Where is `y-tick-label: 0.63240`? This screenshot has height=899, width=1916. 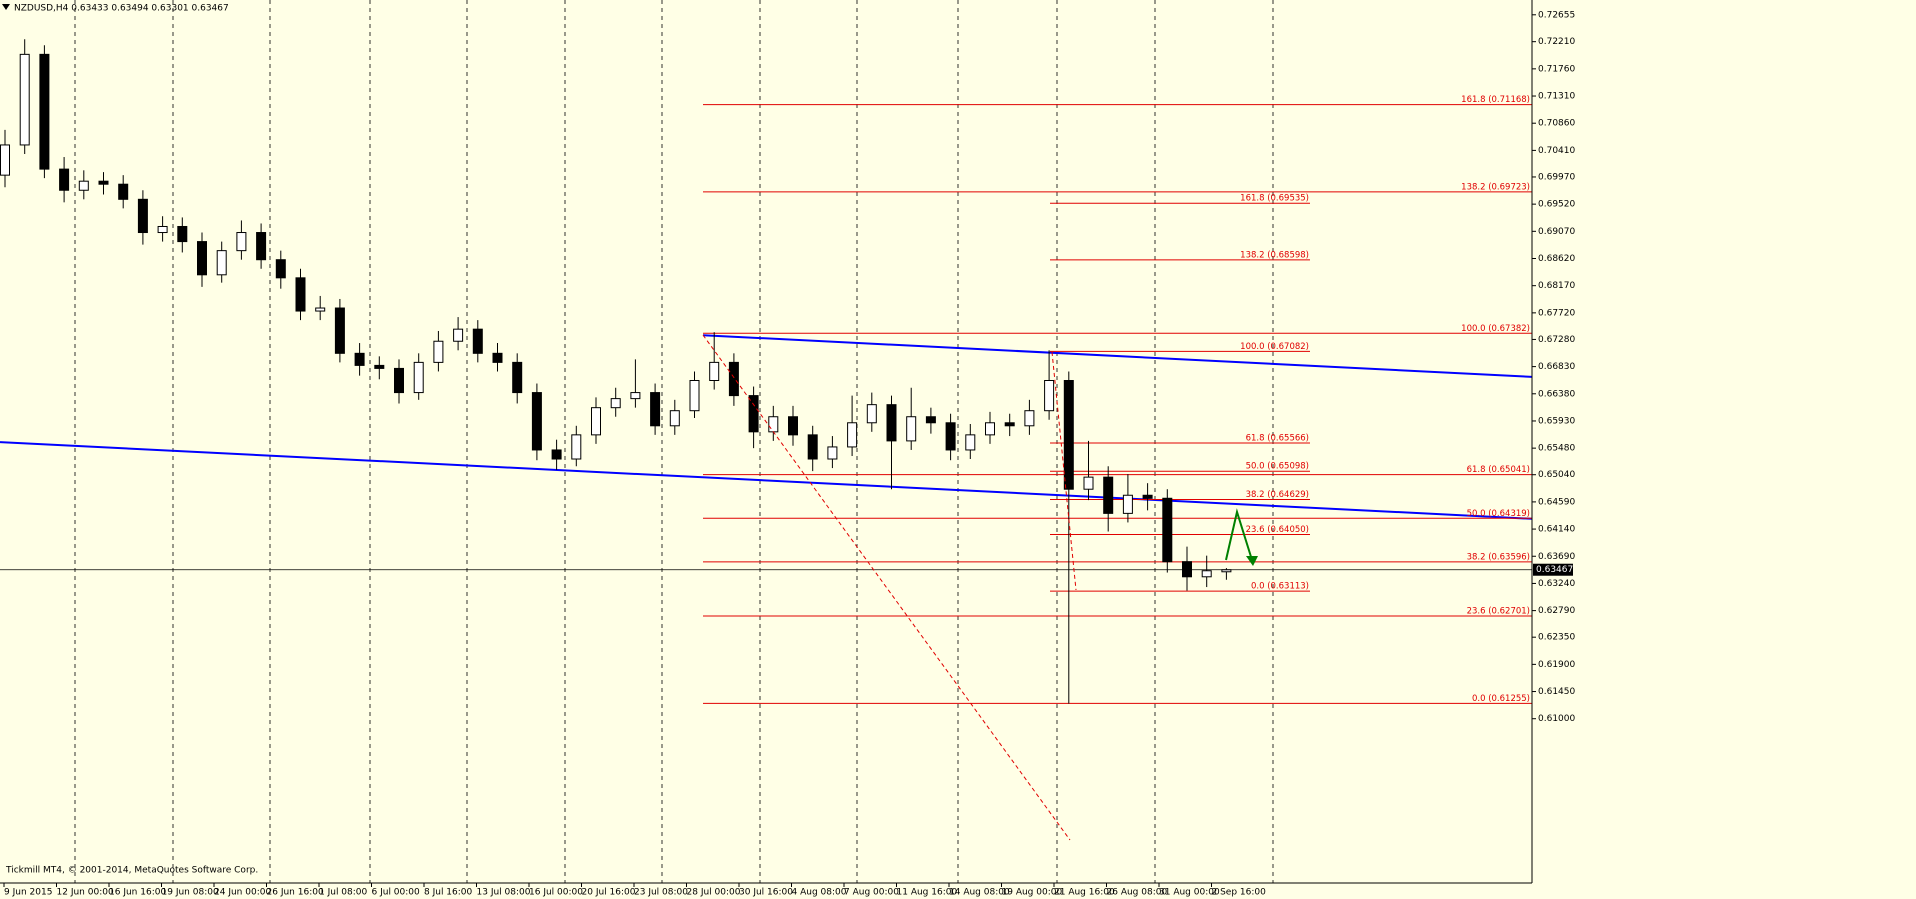 y-tick-label: 0.63240 is located at coordinates (1556, 584).